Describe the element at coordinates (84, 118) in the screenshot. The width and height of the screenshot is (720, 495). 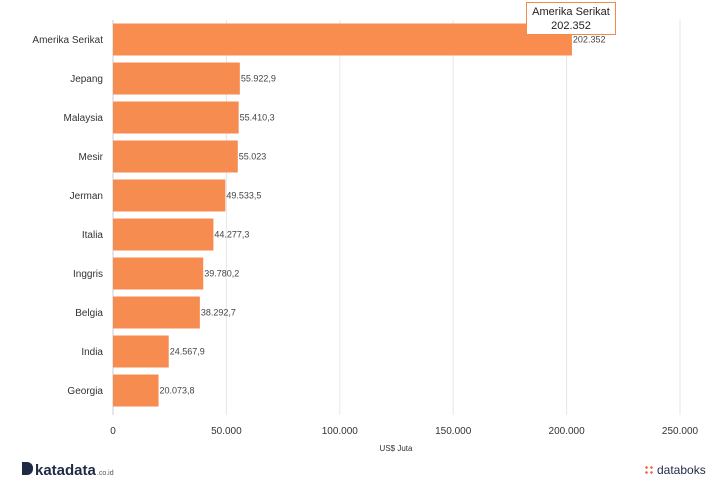
I see `category-label: Malaysia` at that location.